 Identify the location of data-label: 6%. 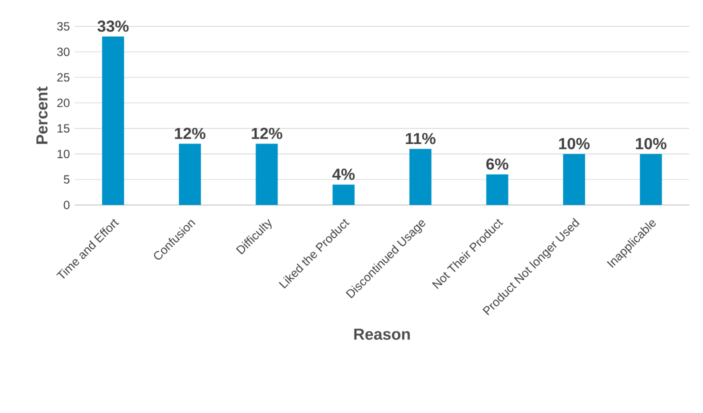
(497, 164).